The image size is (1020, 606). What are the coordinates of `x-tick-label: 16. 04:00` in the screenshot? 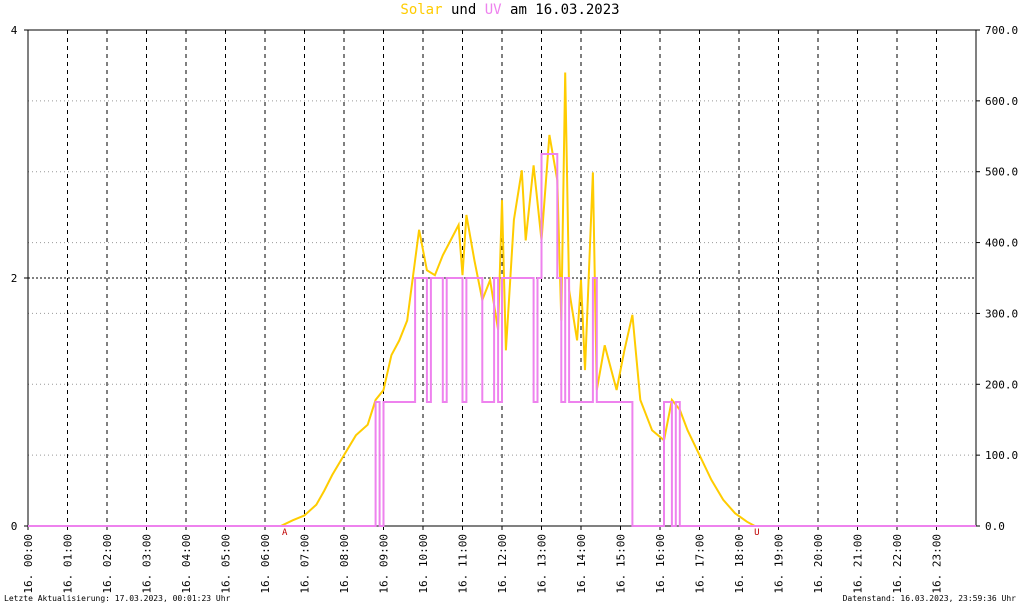 It's located at (186, 564).